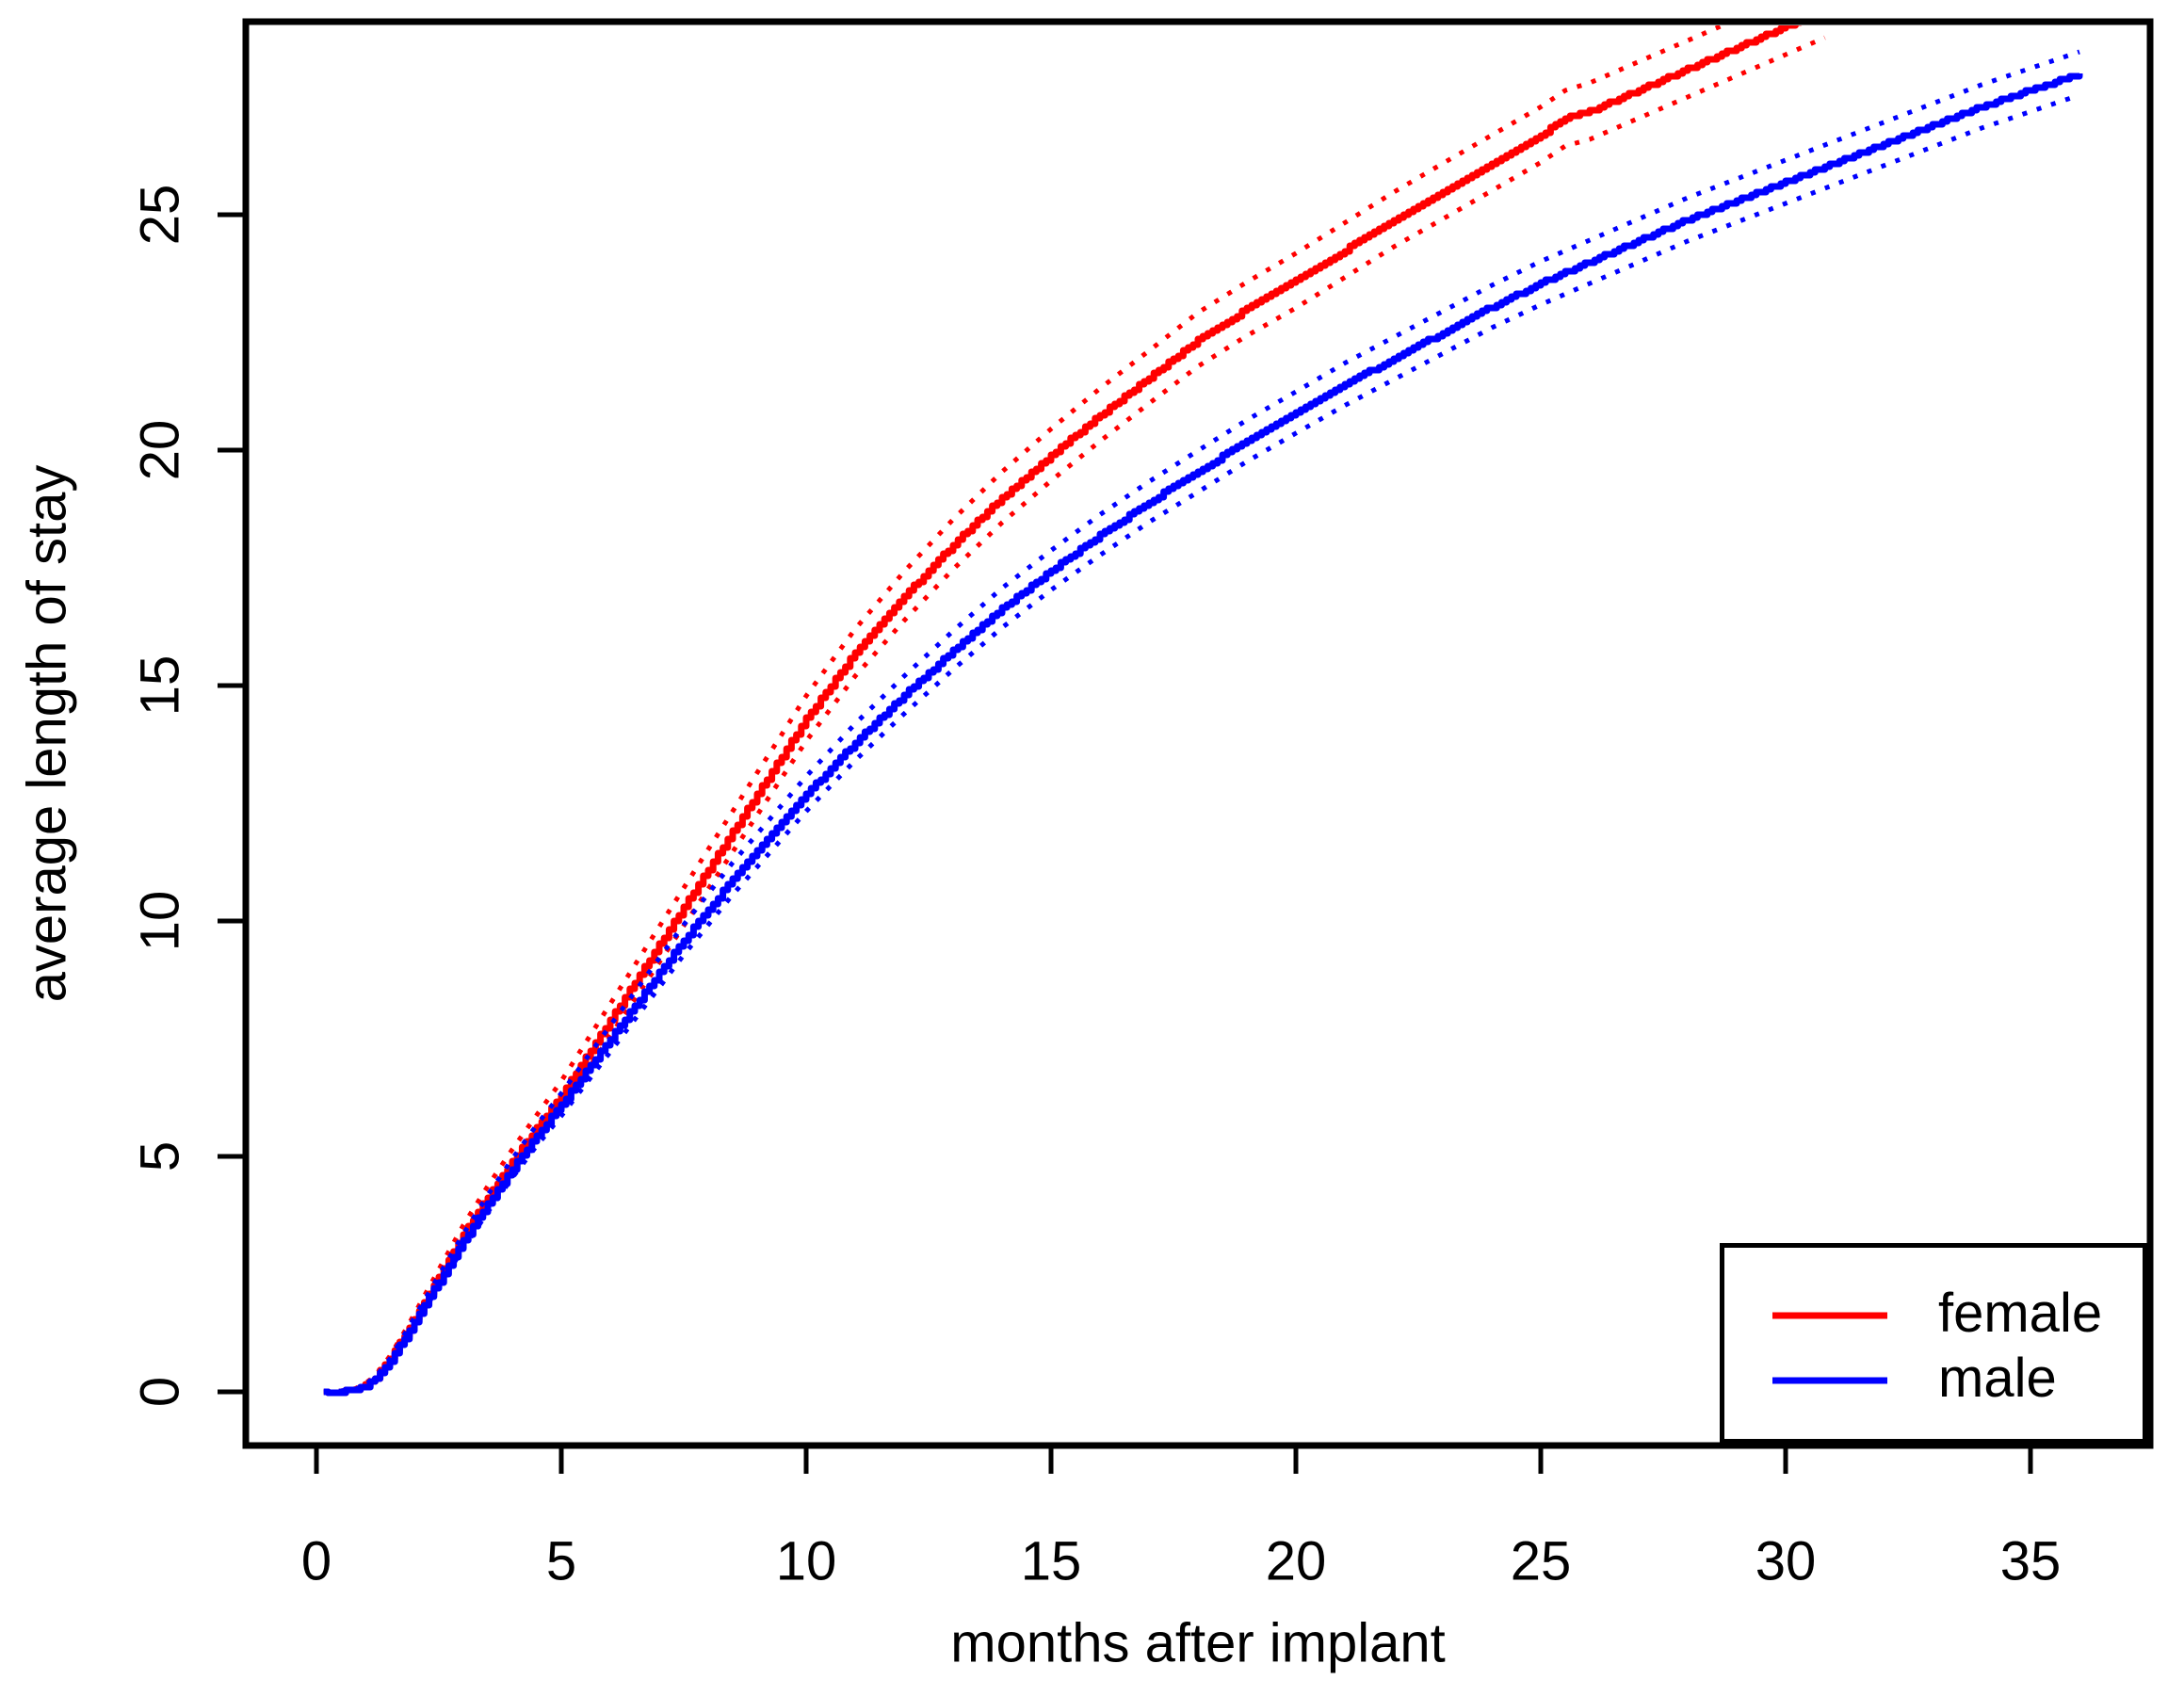 This screenshot has height=1696, width=2184. What do you see at coordinates (1829, 1315) in the screenshot?
I see `female-legend-line` at bounding box center [1829, 1315].